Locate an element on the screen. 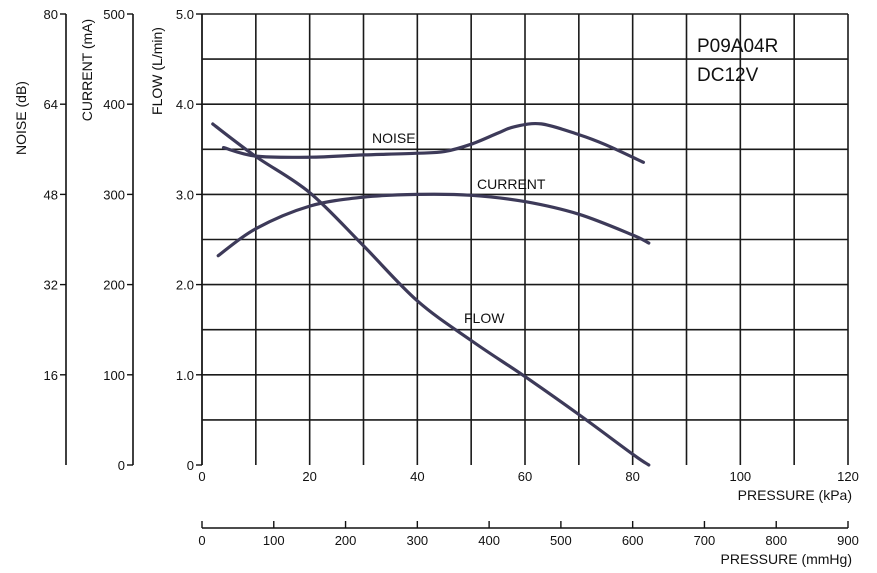 The image size is (877, 573). x-tick-label-kpa: 0 is located at coordinates (201, 476).